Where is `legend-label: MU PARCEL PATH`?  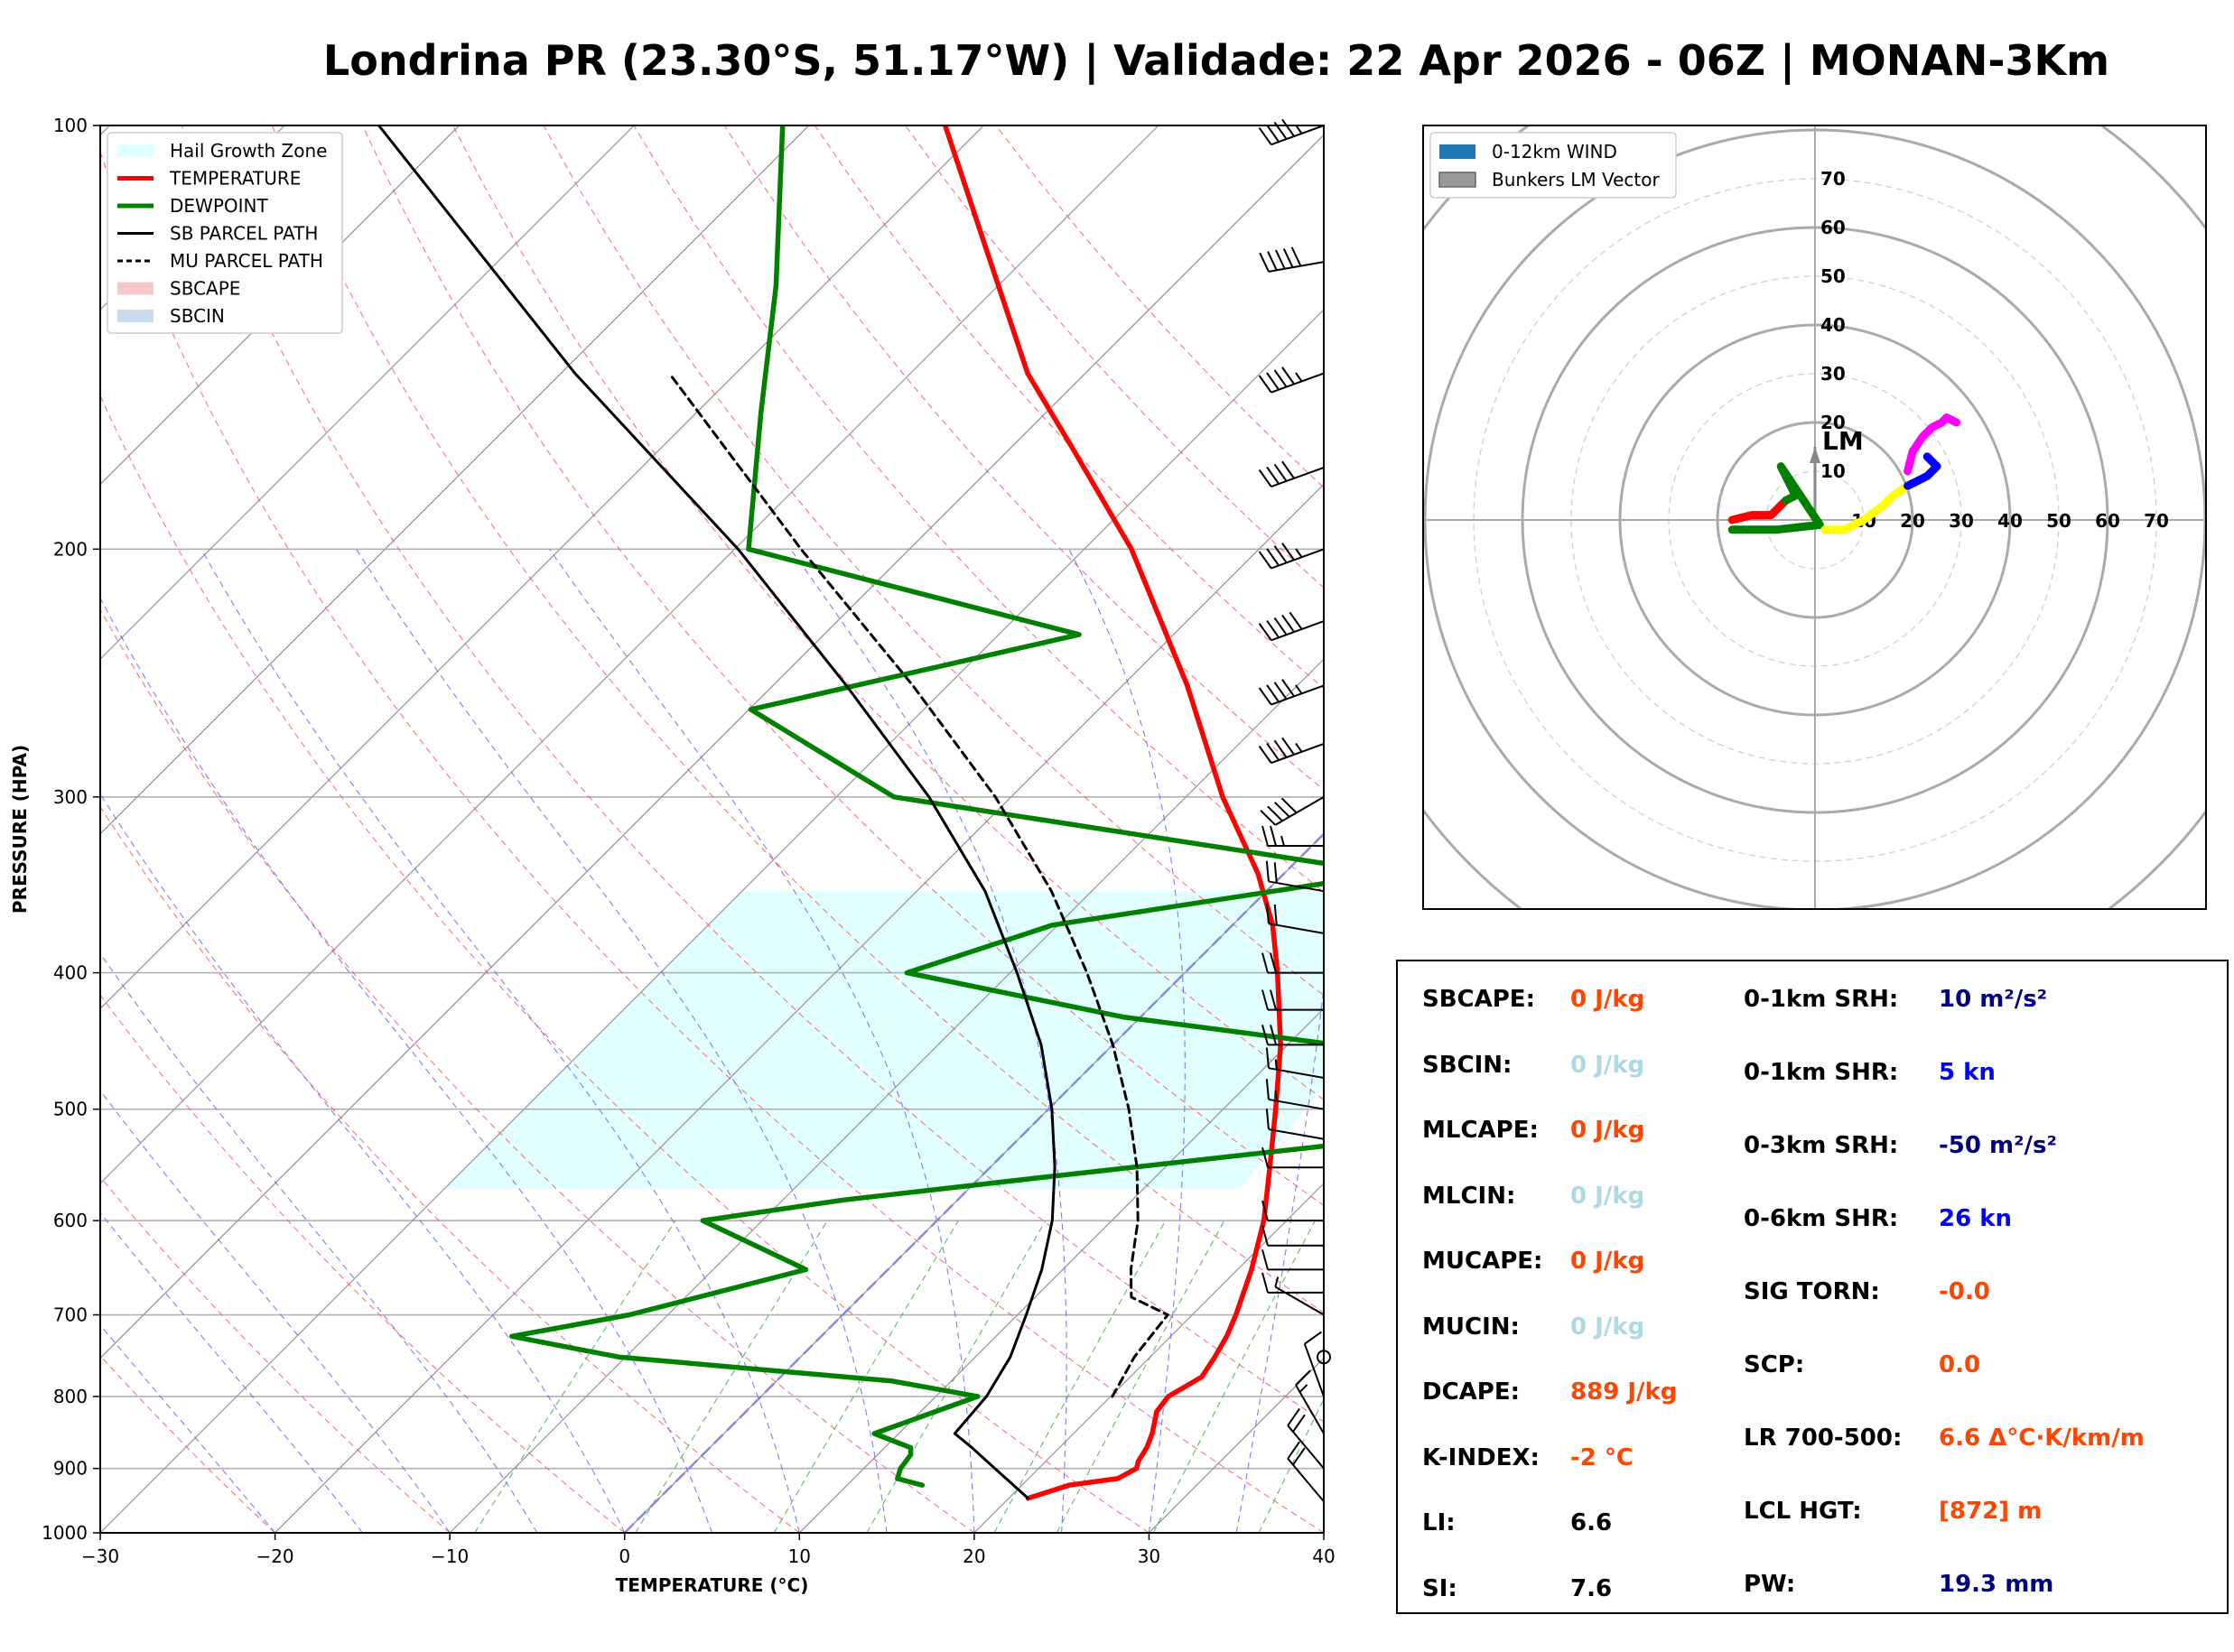 legend-label: MU PARCEL PATH is located at coordinates (246, 261).